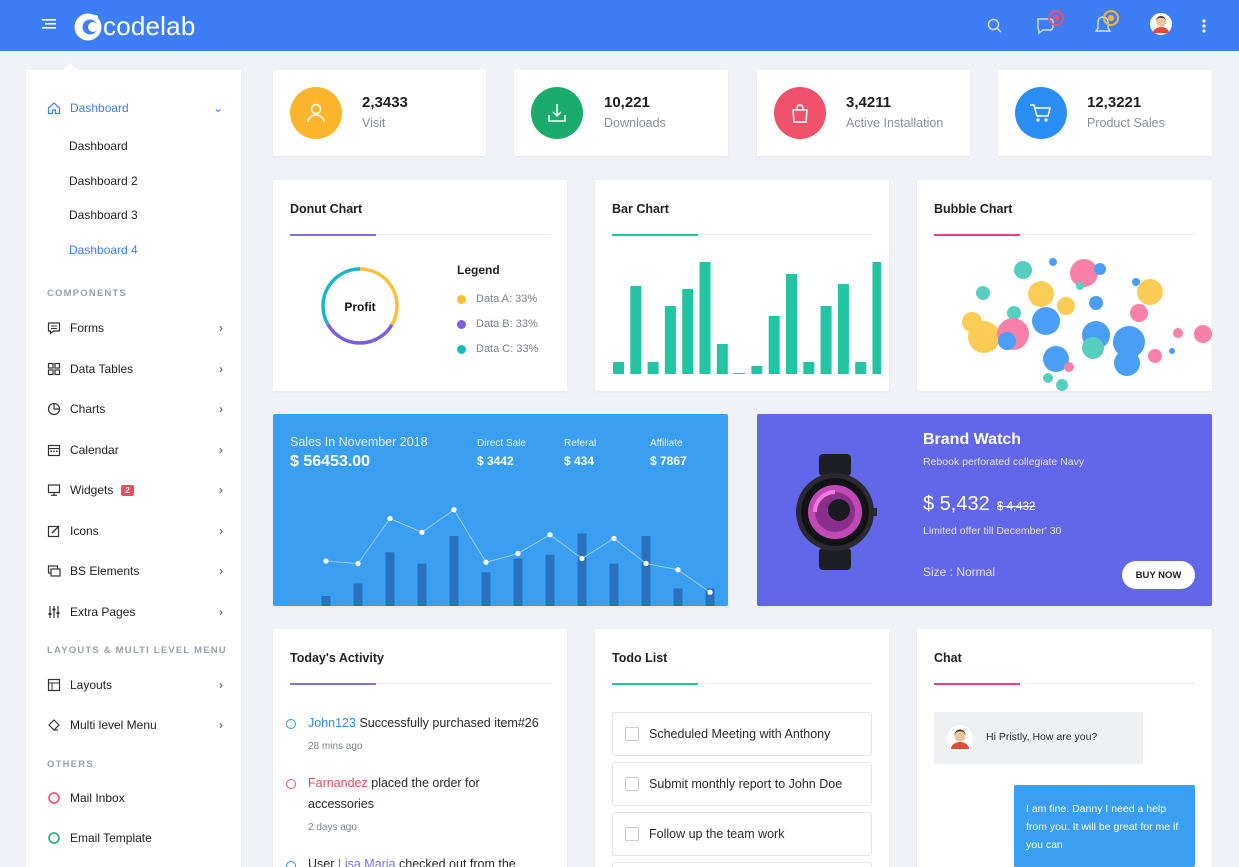 This screenshot has height=867, width=1239. I want to click on sidebar-subitem-dashboard: Dashboard, so click(98, 146).